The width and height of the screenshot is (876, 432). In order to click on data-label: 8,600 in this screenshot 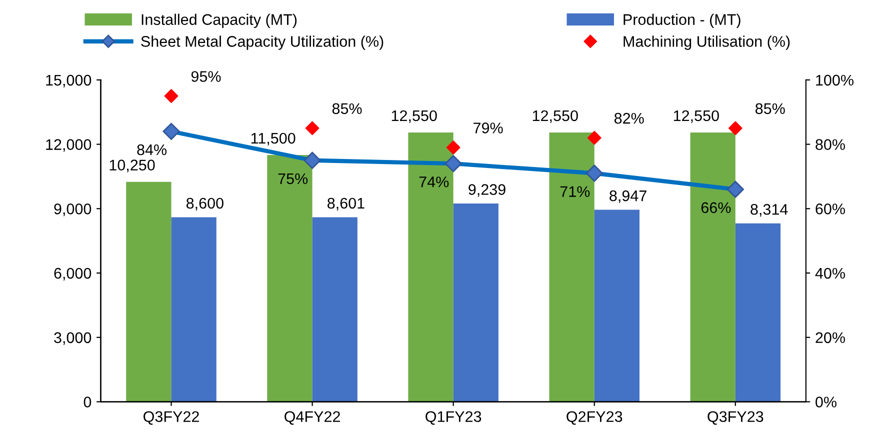, I will do `click(205, 204)`.